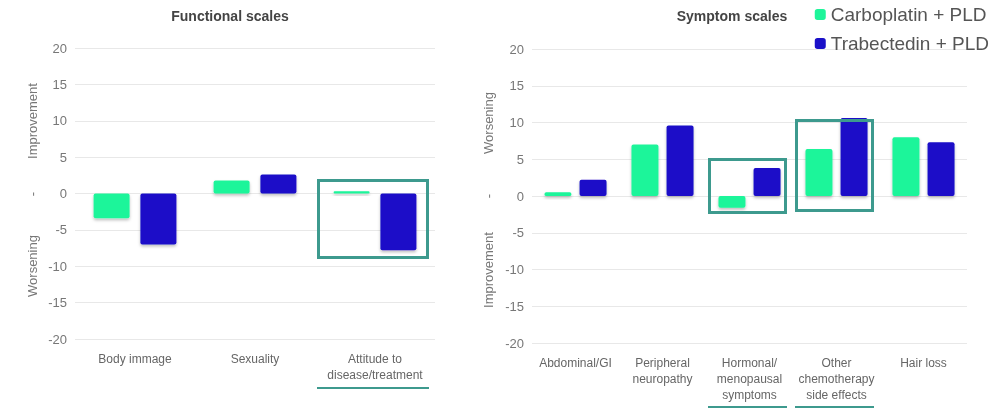 This screenshot has height=410, width=1004. I want to click on x-tick-label: Attitude to disease/treatment, so click(375, 367).